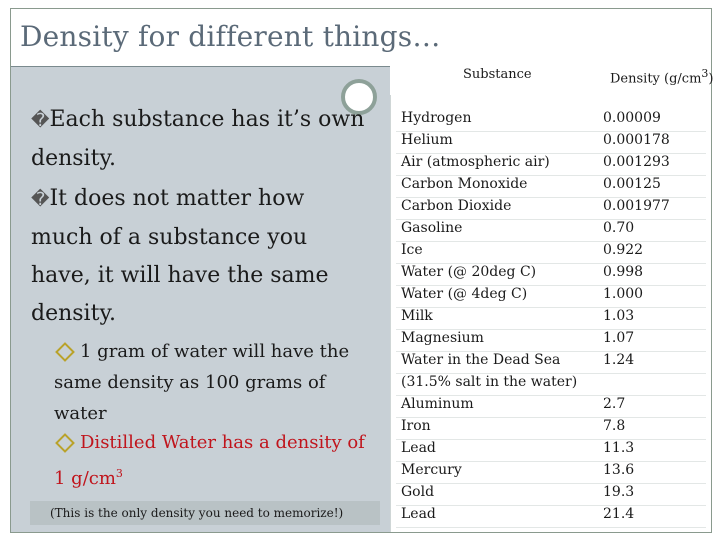  I want to click on superscript-3: 3, so click(119, 473).